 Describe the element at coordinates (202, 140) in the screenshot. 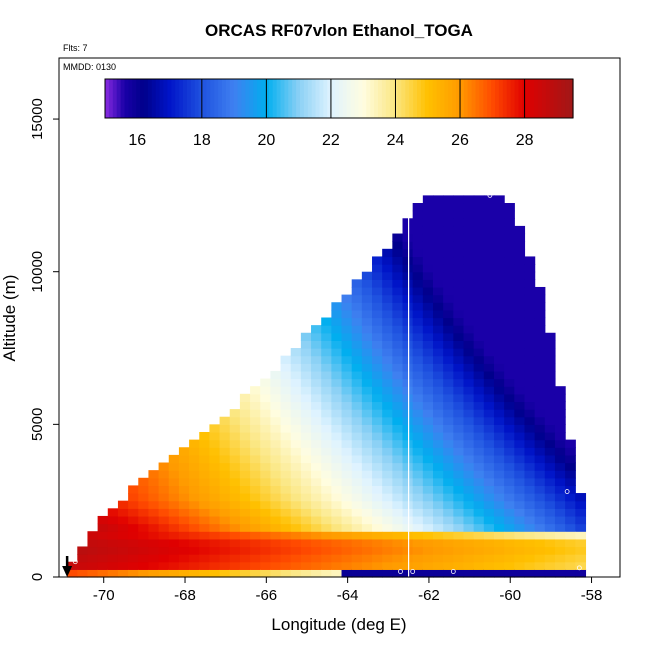

I see `colorbar-tick-label: 18` at that location.